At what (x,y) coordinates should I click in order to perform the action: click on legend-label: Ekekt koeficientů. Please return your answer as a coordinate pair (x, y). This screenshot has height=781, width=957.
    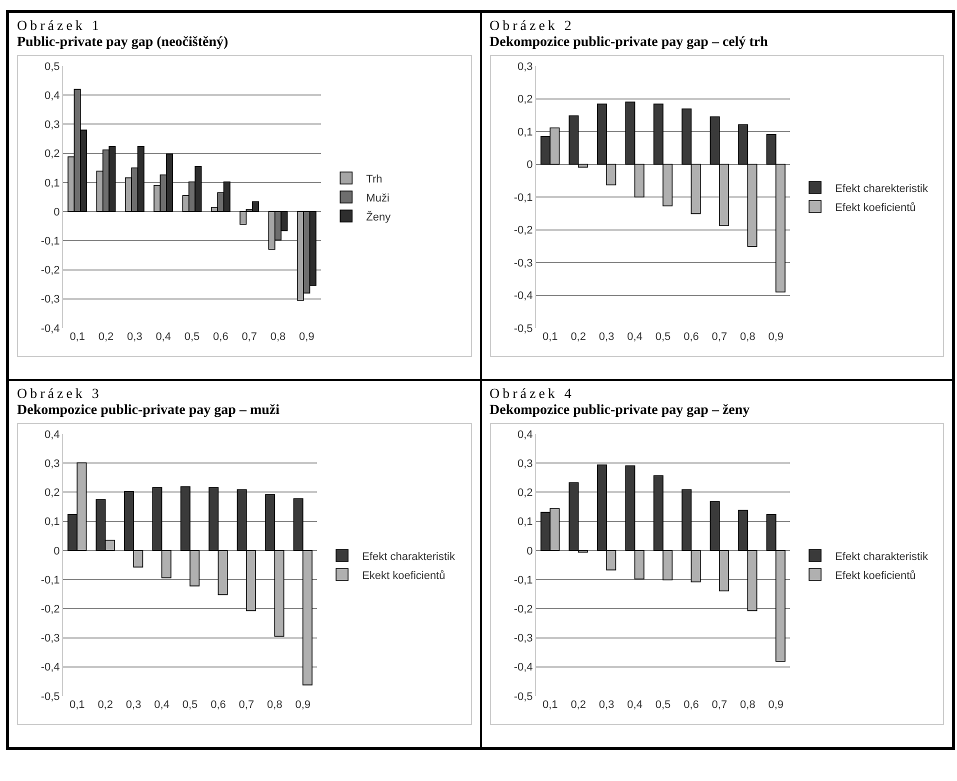
    Looking at the image, I should click on (404, 576).